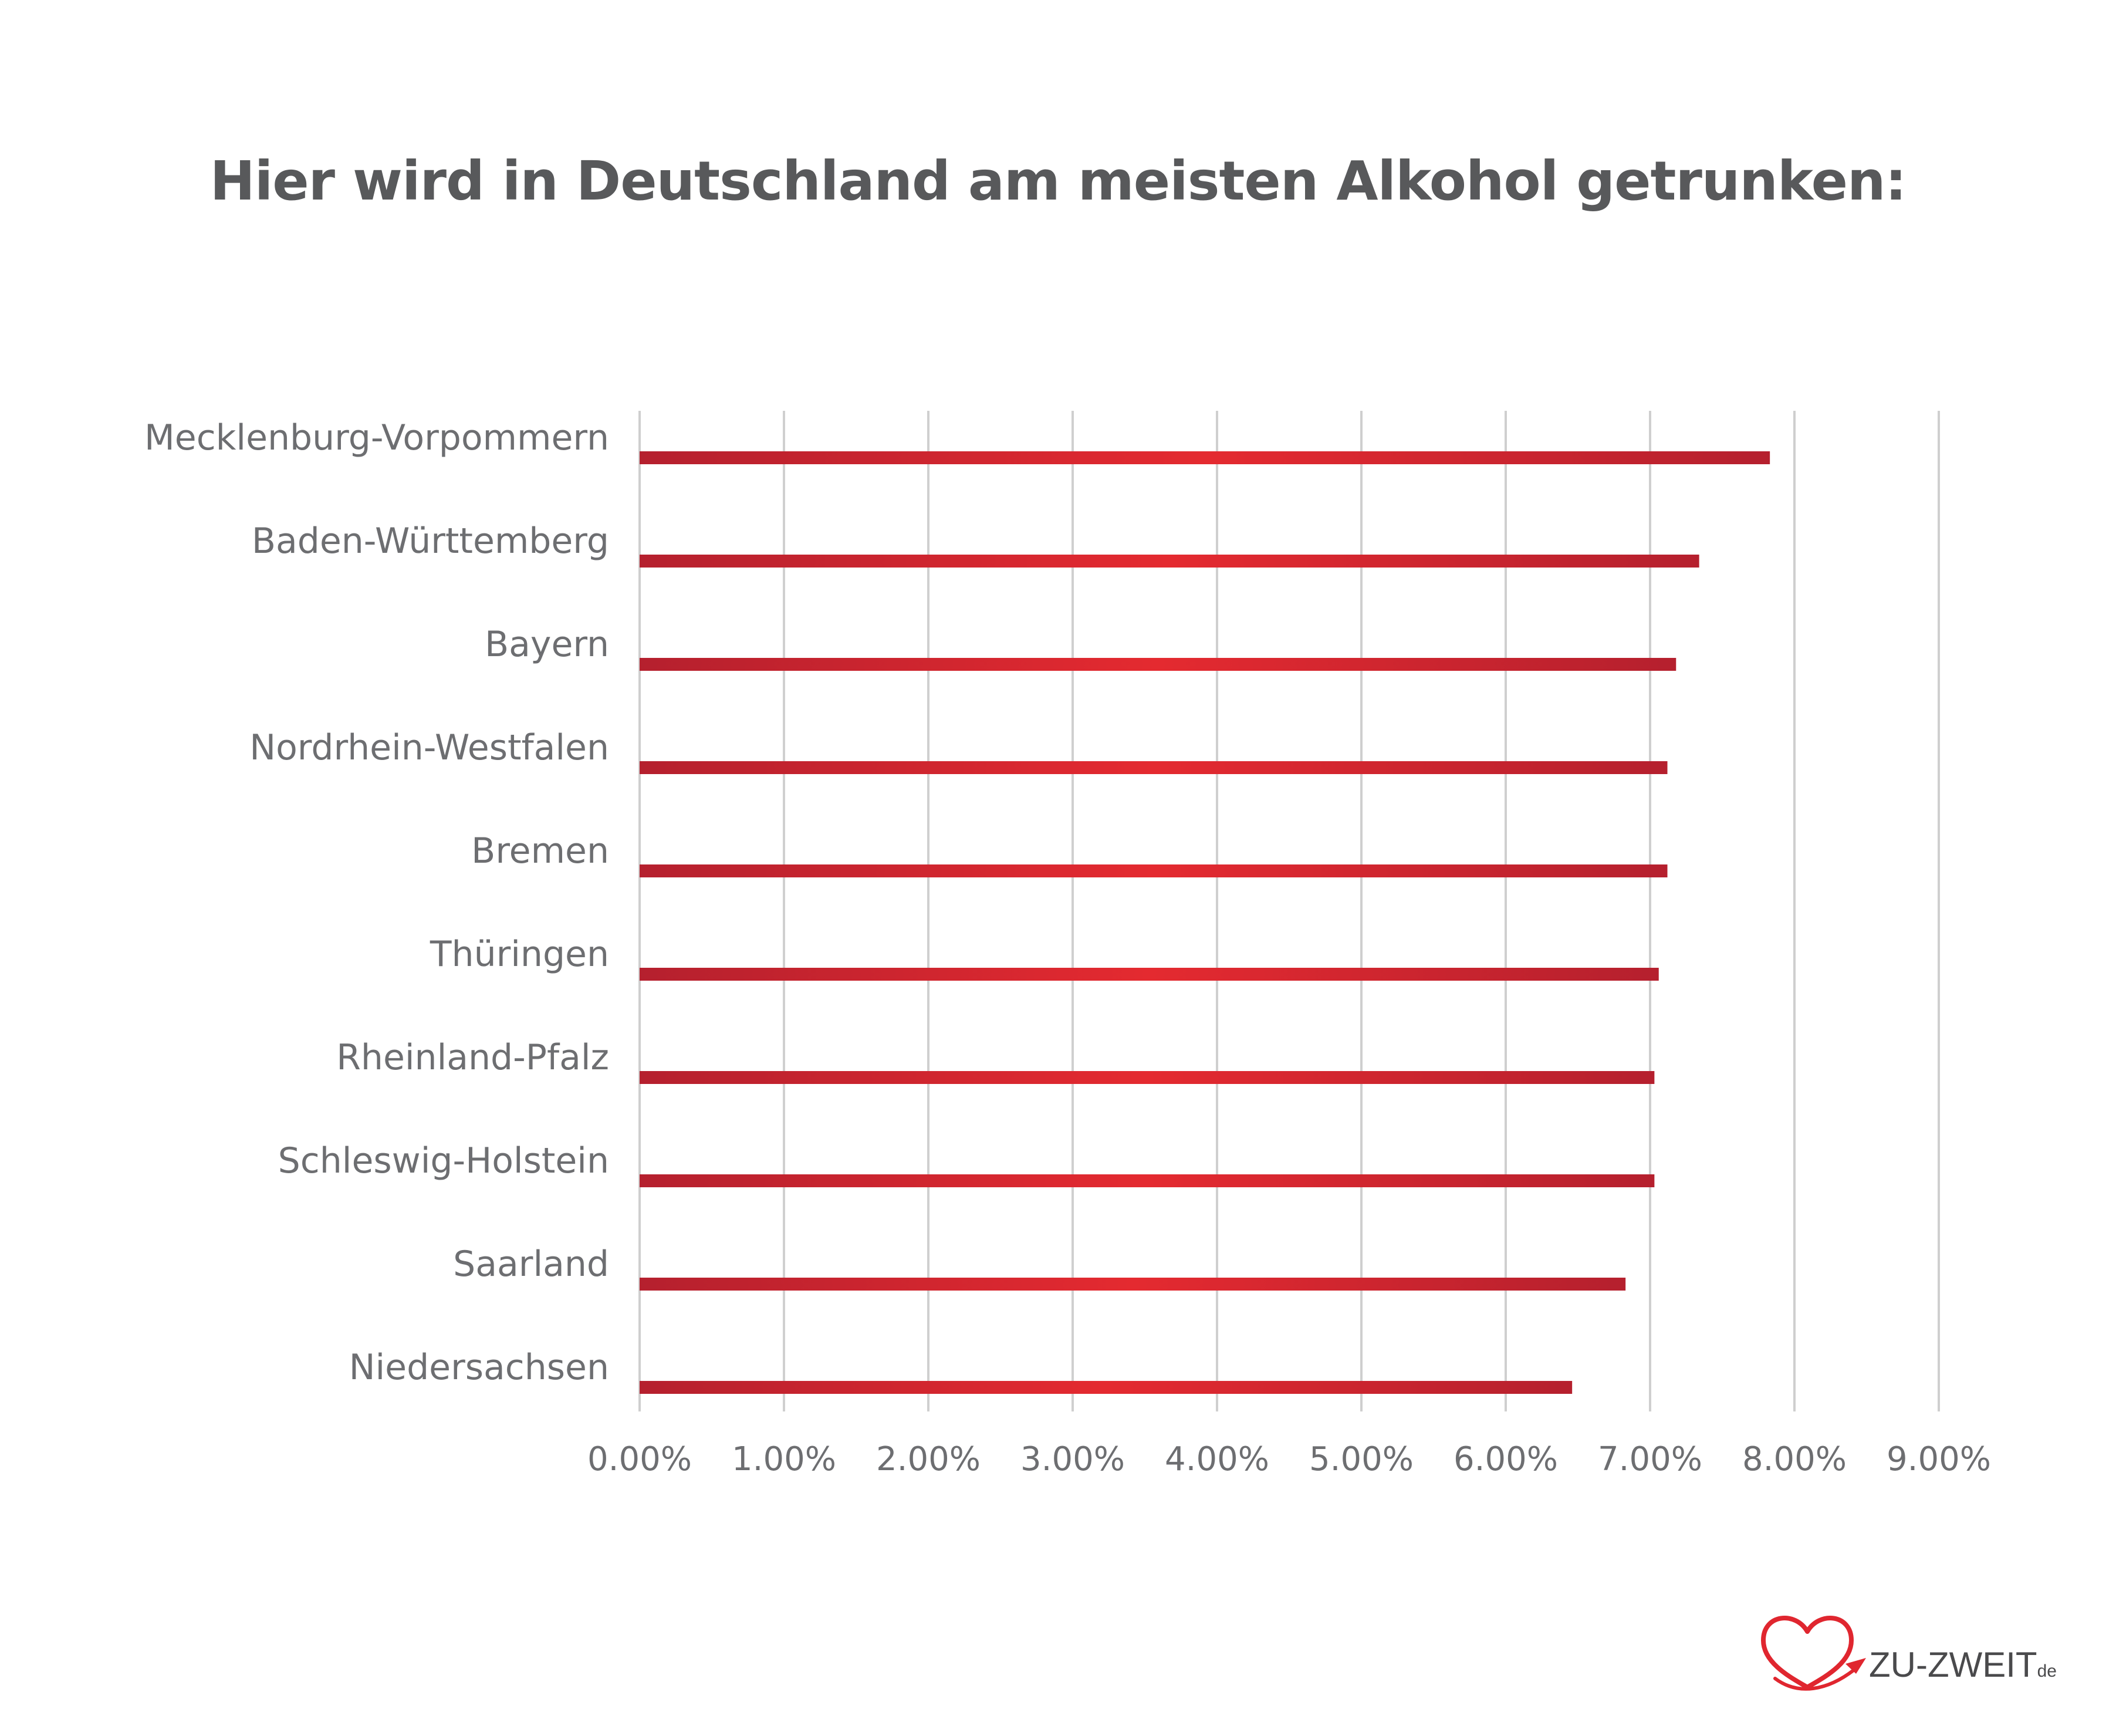  What do you see at coordinates (639, 1459) in the screenshot?
I see `tick-label: 0.00%` at bounding box center [639, 1459].